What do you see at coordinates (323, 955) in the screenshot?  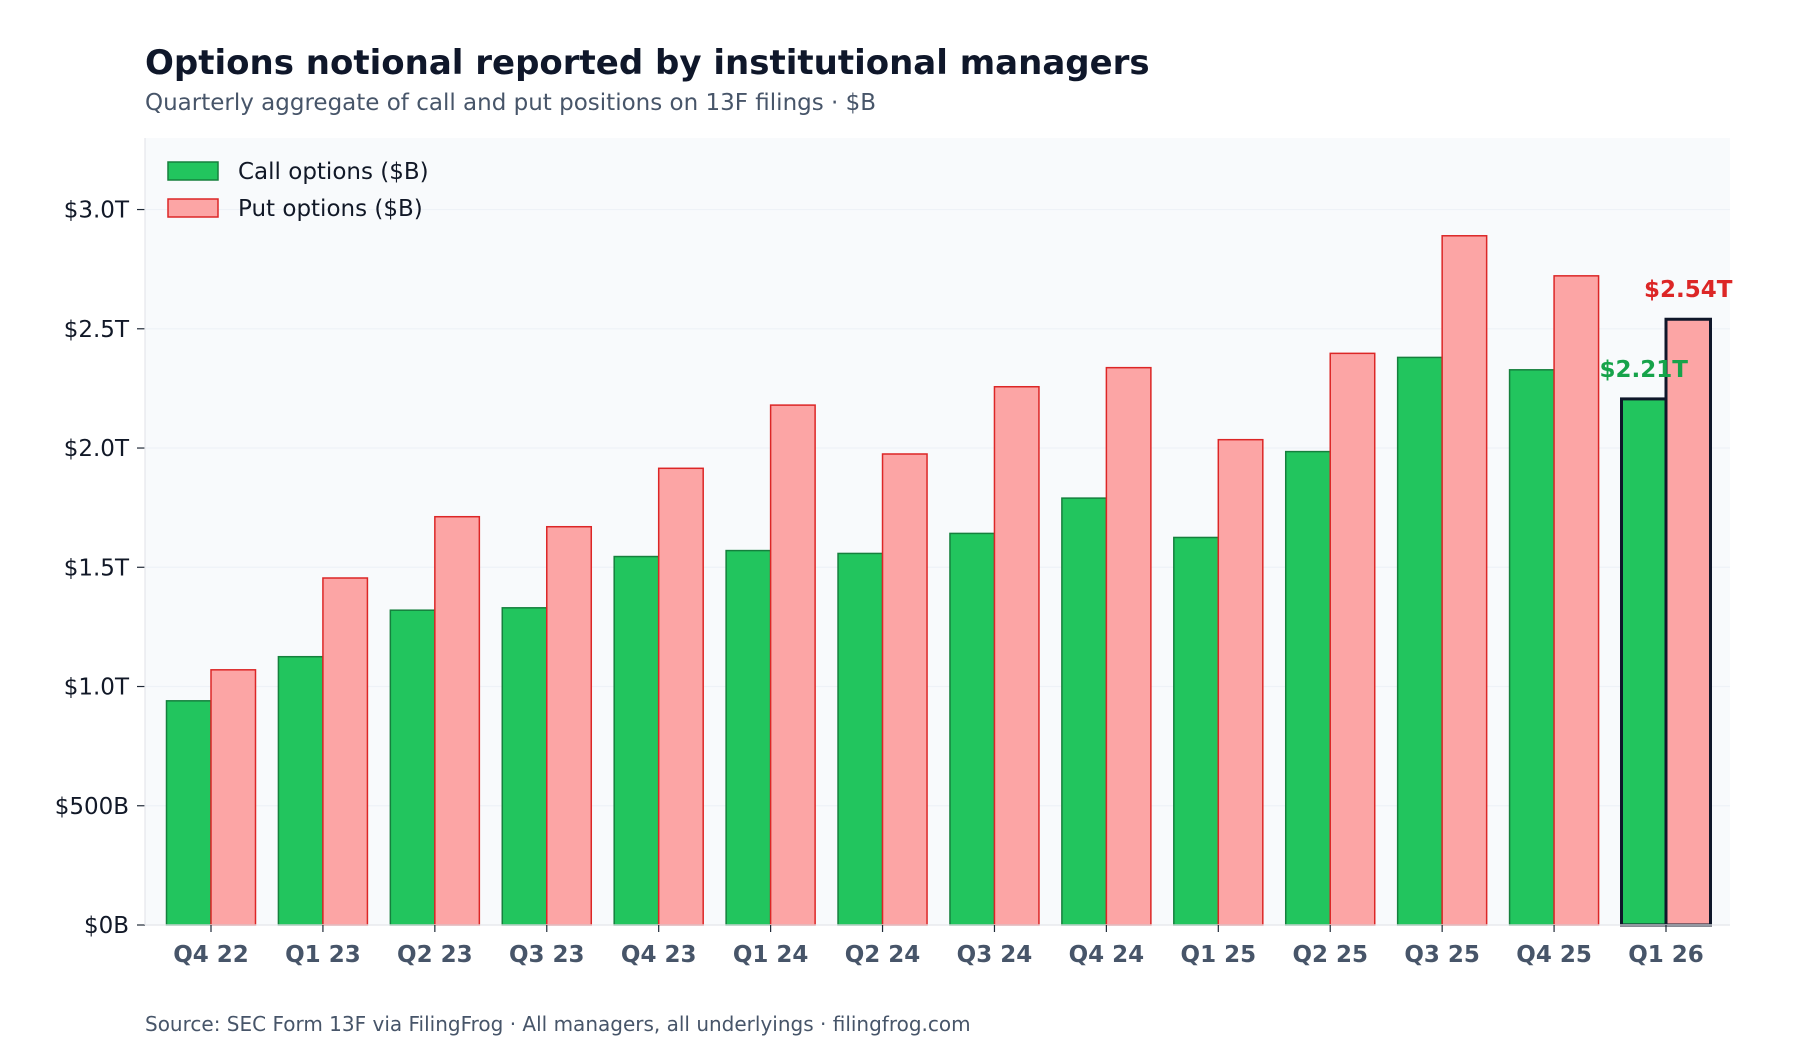 I see `x-tick-label: Q1 23` at bounding box center [323, 955].